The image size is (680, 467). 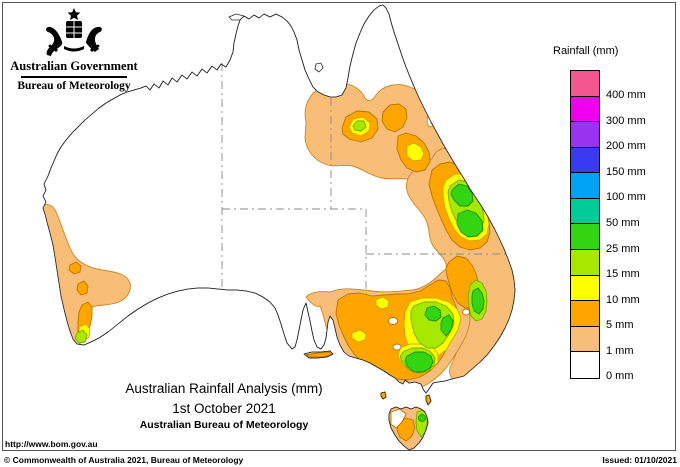 I want to click on legend-colorbar, so click(x=585, y=224).